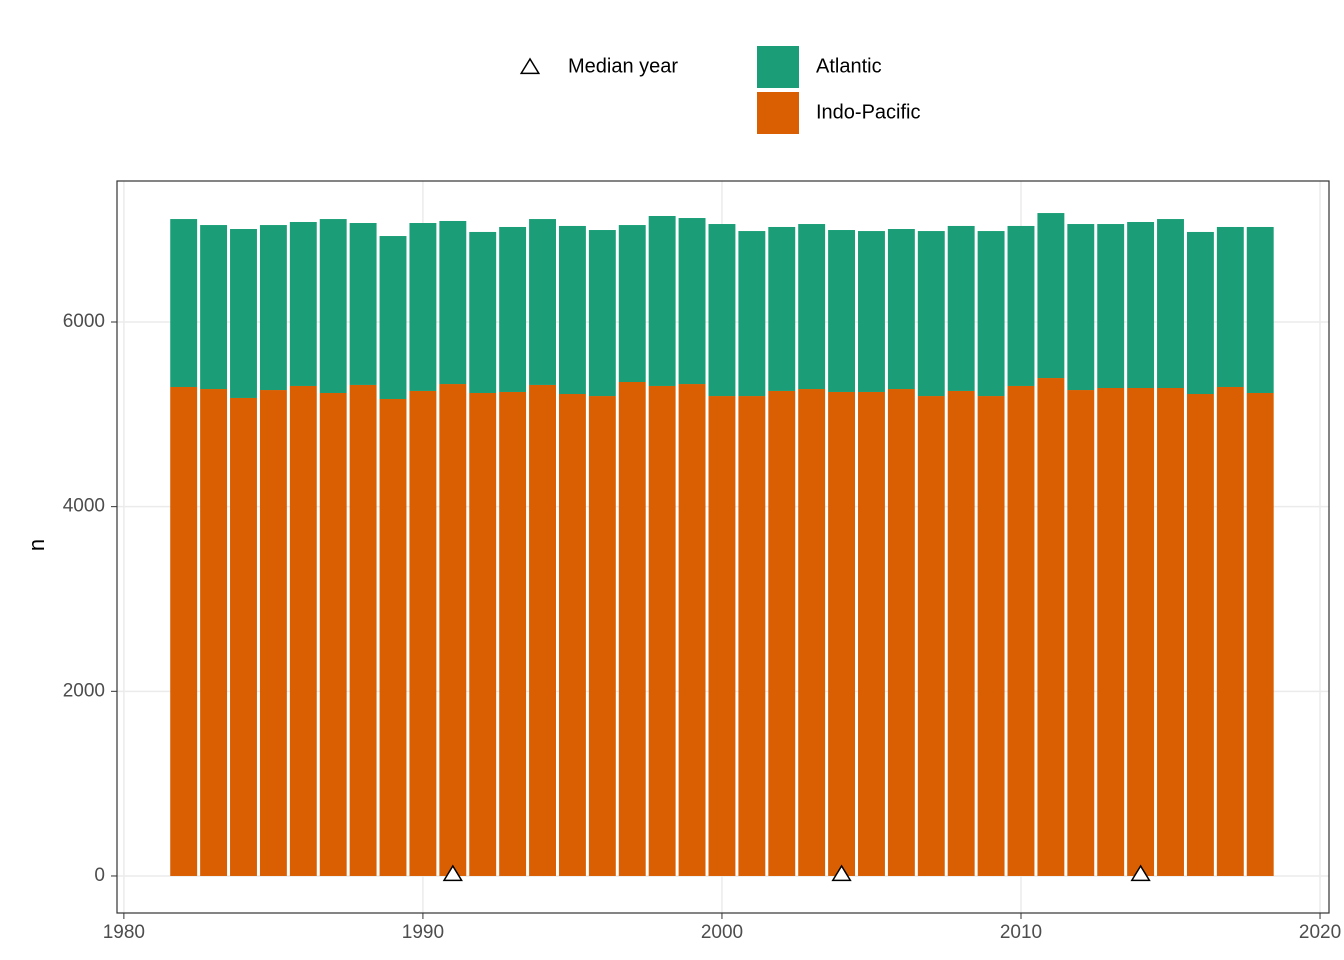  I want to click on x-tick-label: 1980, so click(124, 932).